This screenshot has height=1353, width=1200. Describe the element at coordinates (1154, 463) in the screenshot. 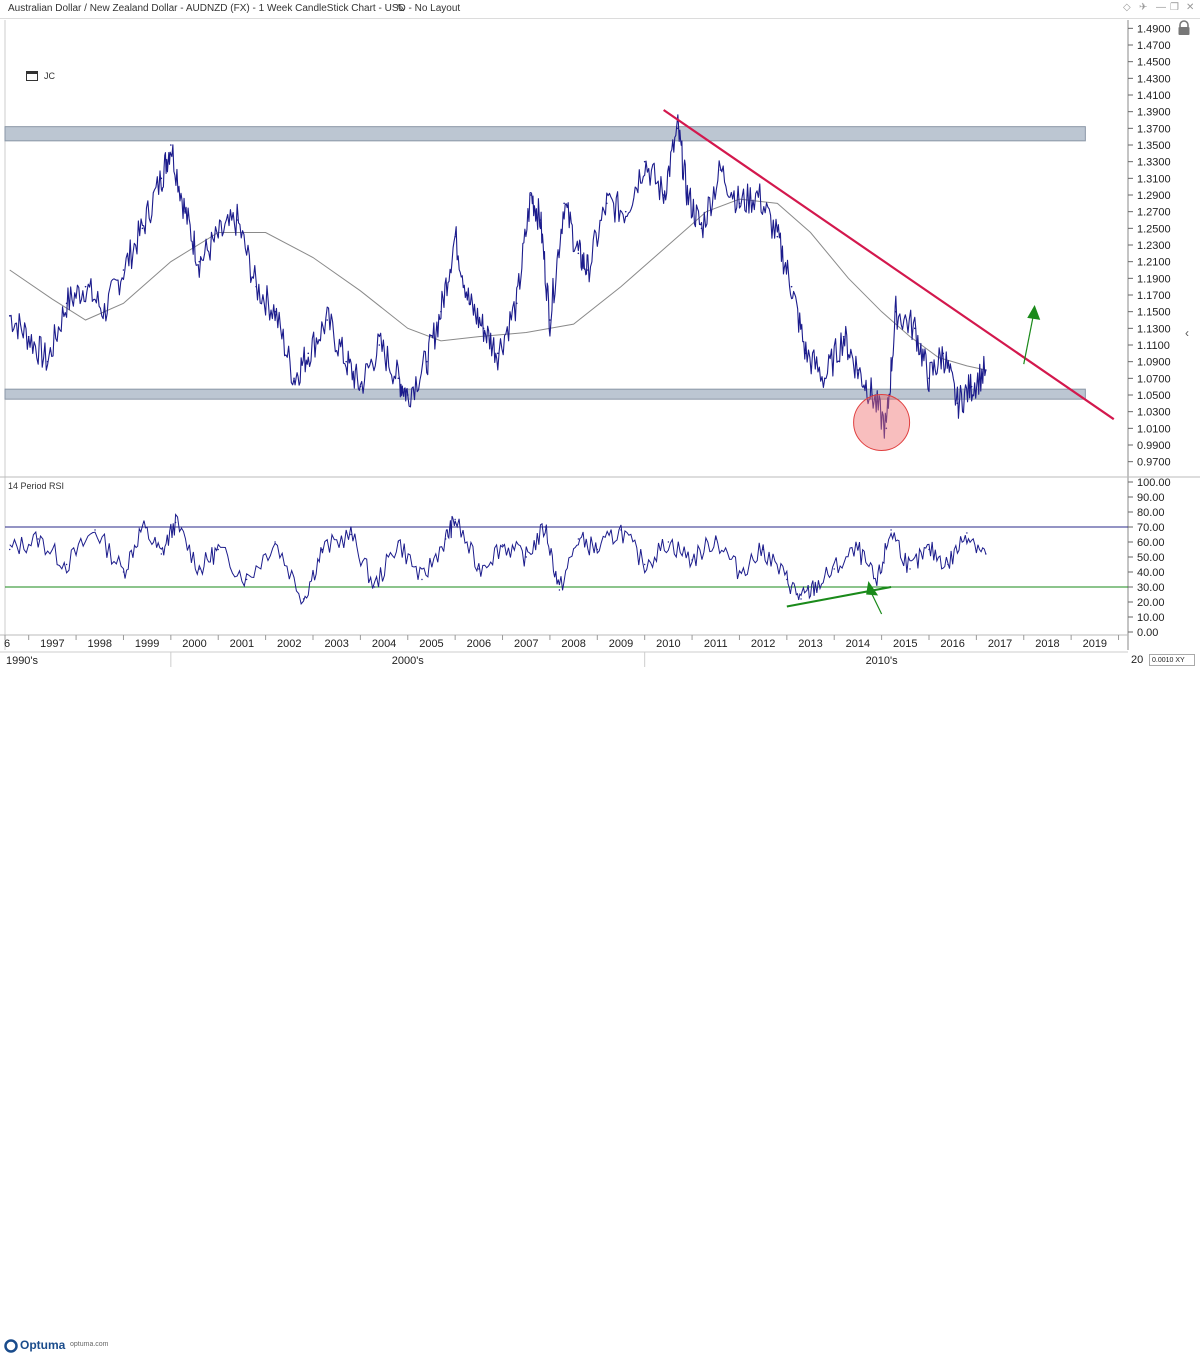

I see `y-tick-label: 0.9700` at that location.